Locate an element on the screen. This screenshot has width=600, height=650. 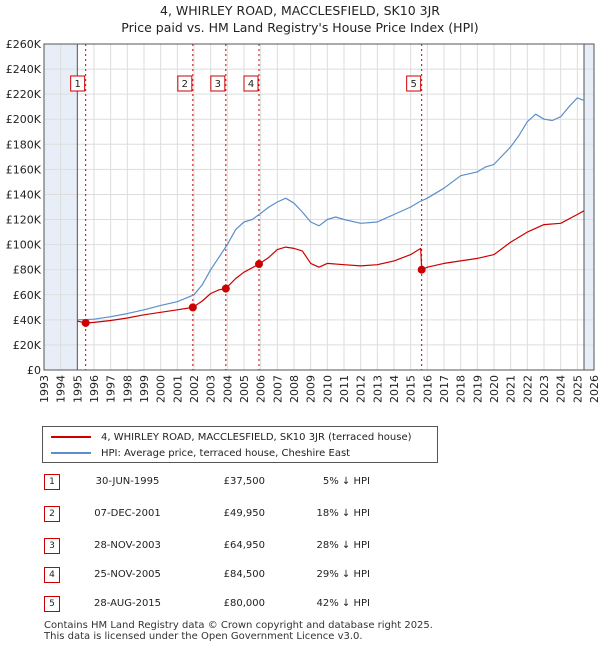
x-tick-label: 1999 is located at coordinates (144, 389).